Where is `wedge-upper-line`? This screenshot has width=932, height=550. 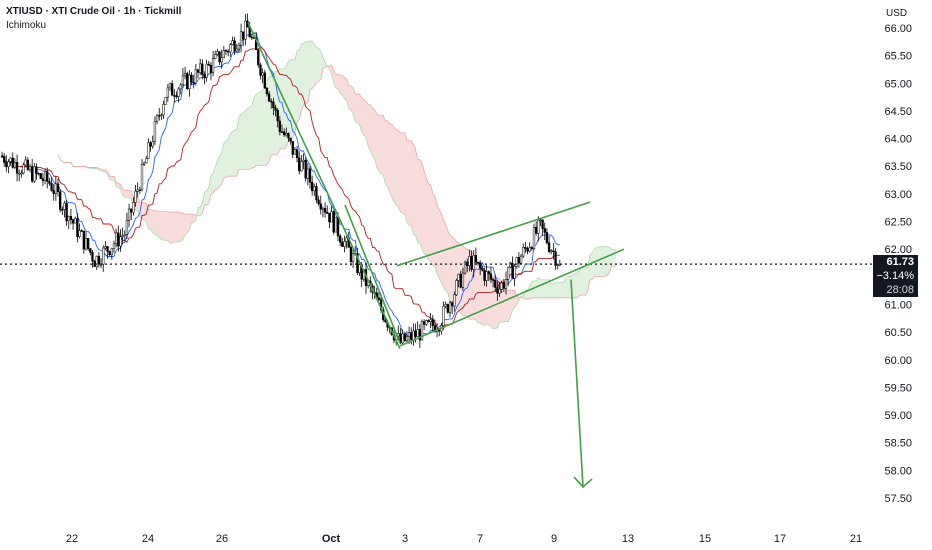
wedge-upper-line is located at coordinates (324, 186).